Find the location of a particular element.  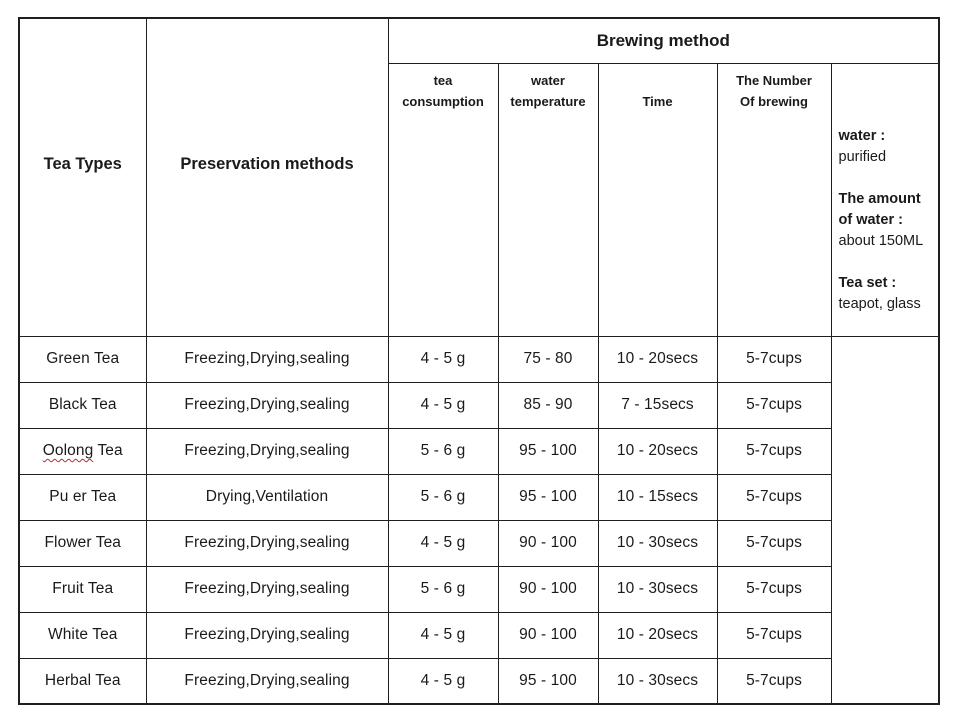

water-temperature-cell: 85 - 90 is located at coordinates (548, 405).